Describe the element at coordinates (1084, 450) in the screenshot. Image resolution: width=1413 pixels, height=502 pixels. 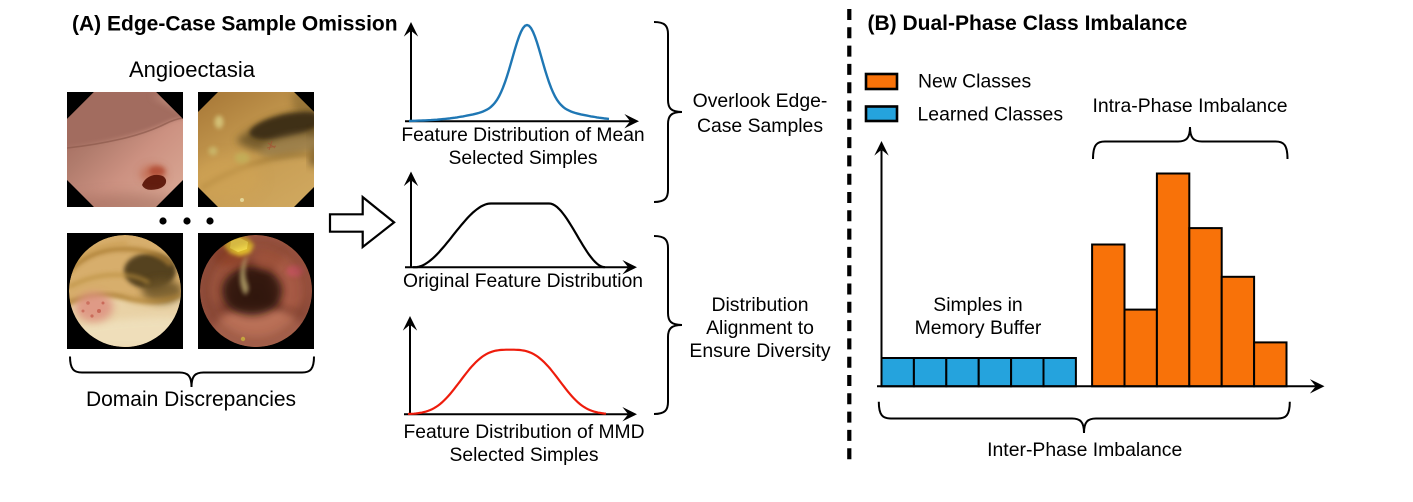
I see `svg-text: Inter-Phase Imbalance` at that location.